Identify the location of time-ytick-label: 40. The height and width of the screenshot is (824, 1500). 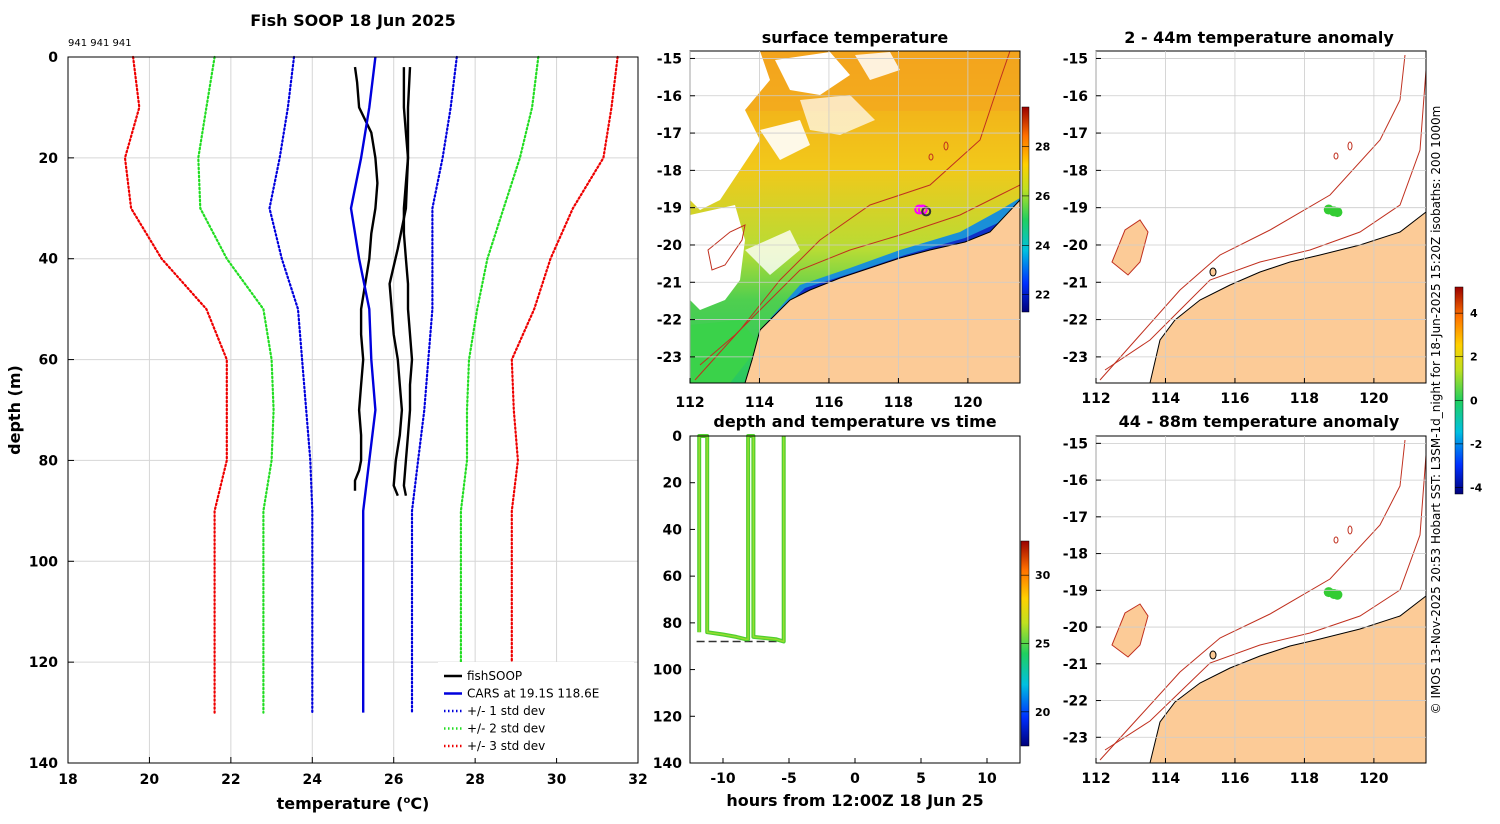
(673, 530).